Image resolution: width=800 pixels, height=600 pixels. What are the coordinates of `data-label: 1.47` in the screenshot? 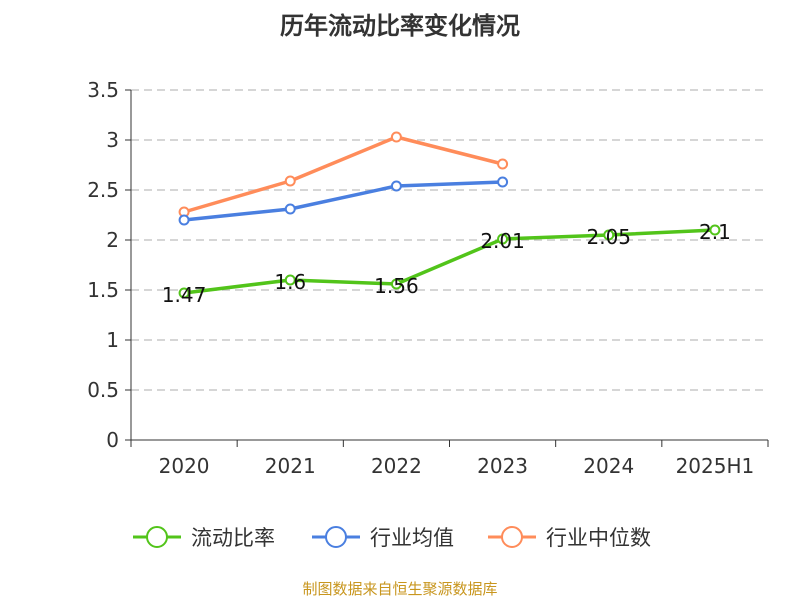 It's located at (184, 295).